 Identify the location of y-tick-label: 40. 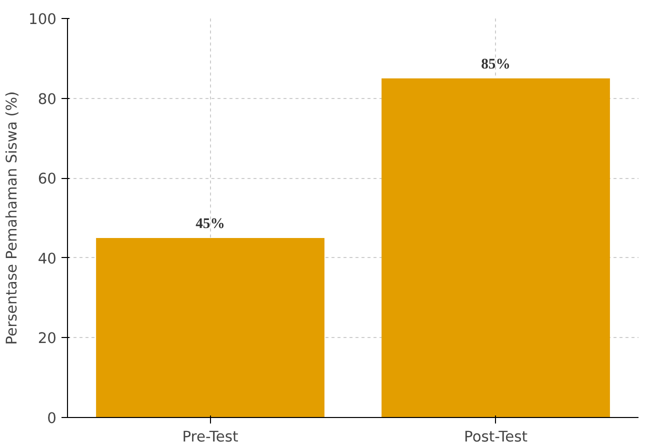
(47, 259).